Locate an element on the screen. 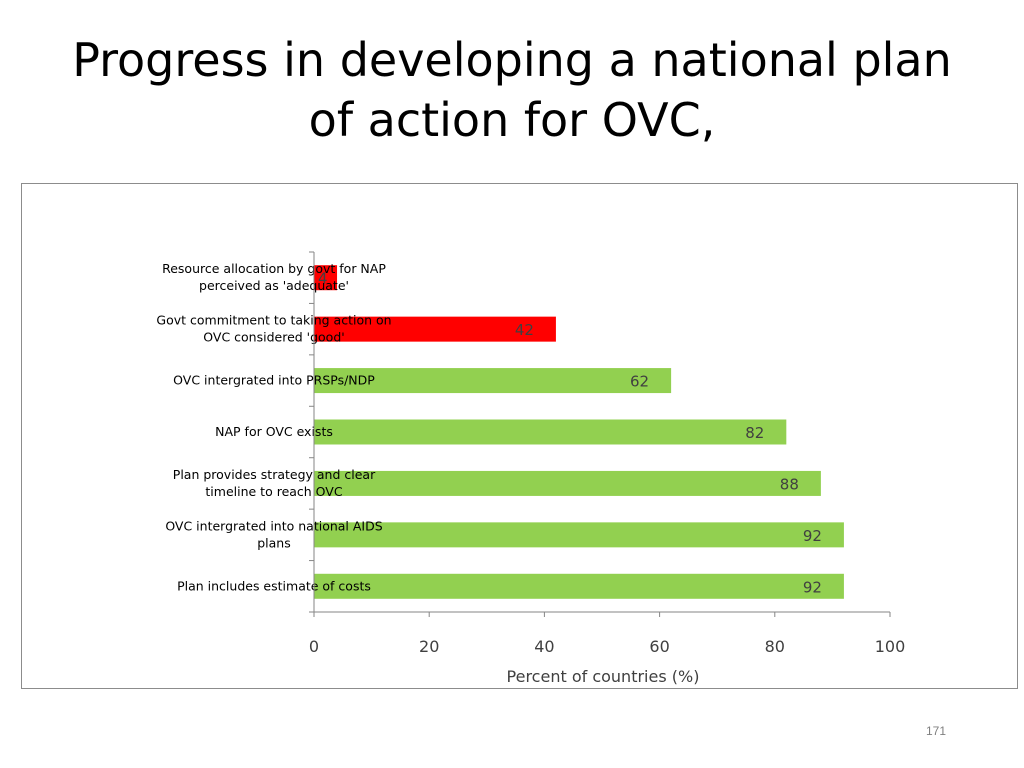 This screenshot has height=768, width=1024. category-label: plans is located at coordinates (274, 542).